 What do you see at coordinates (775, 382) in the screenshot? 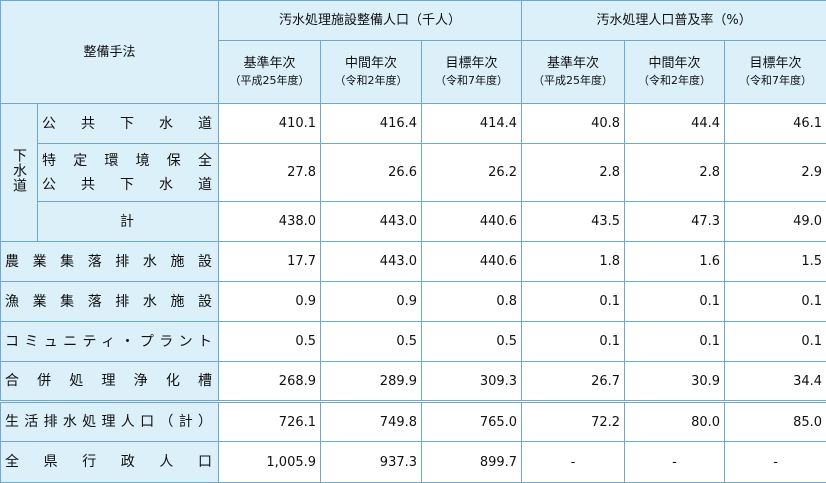
I see `value-cell: 34.4` at bounding box center [775, 382].